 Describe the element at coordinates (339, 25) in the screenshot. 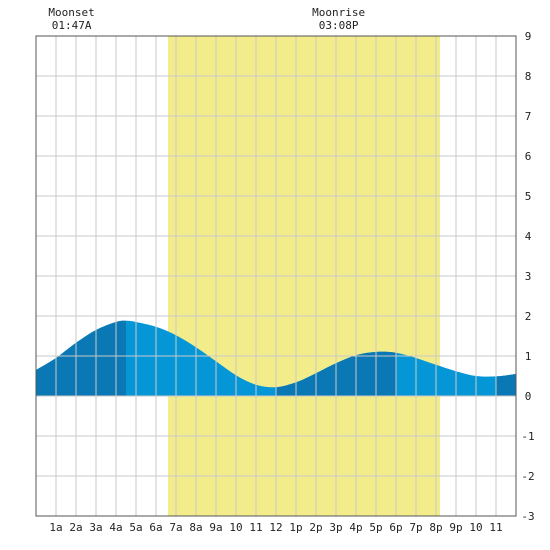

I see `moon-event-time: 03:08P` at that location.